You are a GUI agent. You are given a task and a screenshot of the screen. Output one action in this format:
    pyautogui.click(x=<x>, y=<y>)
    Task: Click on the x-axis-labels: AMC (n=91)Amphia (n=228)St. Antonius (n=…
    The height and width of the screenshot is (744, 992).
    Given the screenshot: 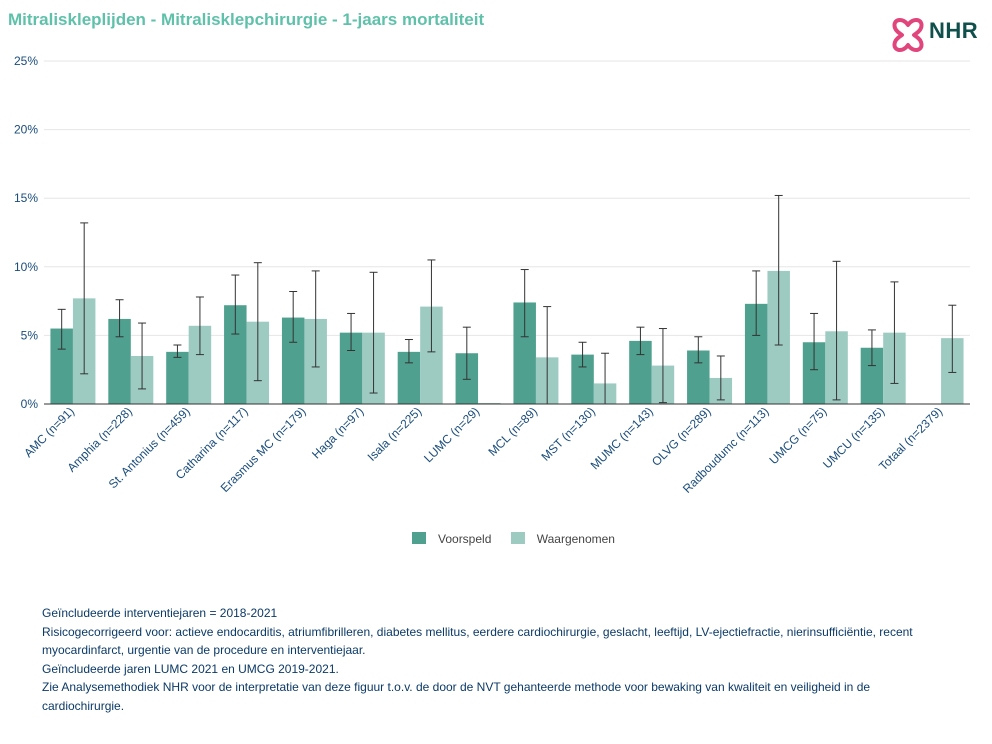 What is the action you would take?
    pyautogui.click(x=483, y=450)
    